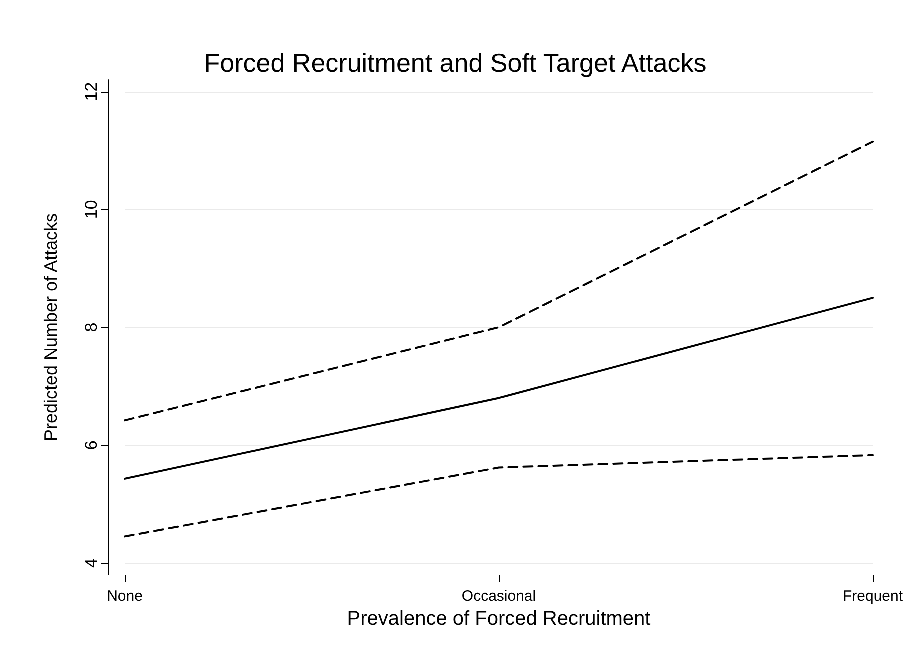  What do you see at coordinates (499, 596) in the screenshot?
I see `x-tick-label: Occasional` at bounding box center [499, 596].